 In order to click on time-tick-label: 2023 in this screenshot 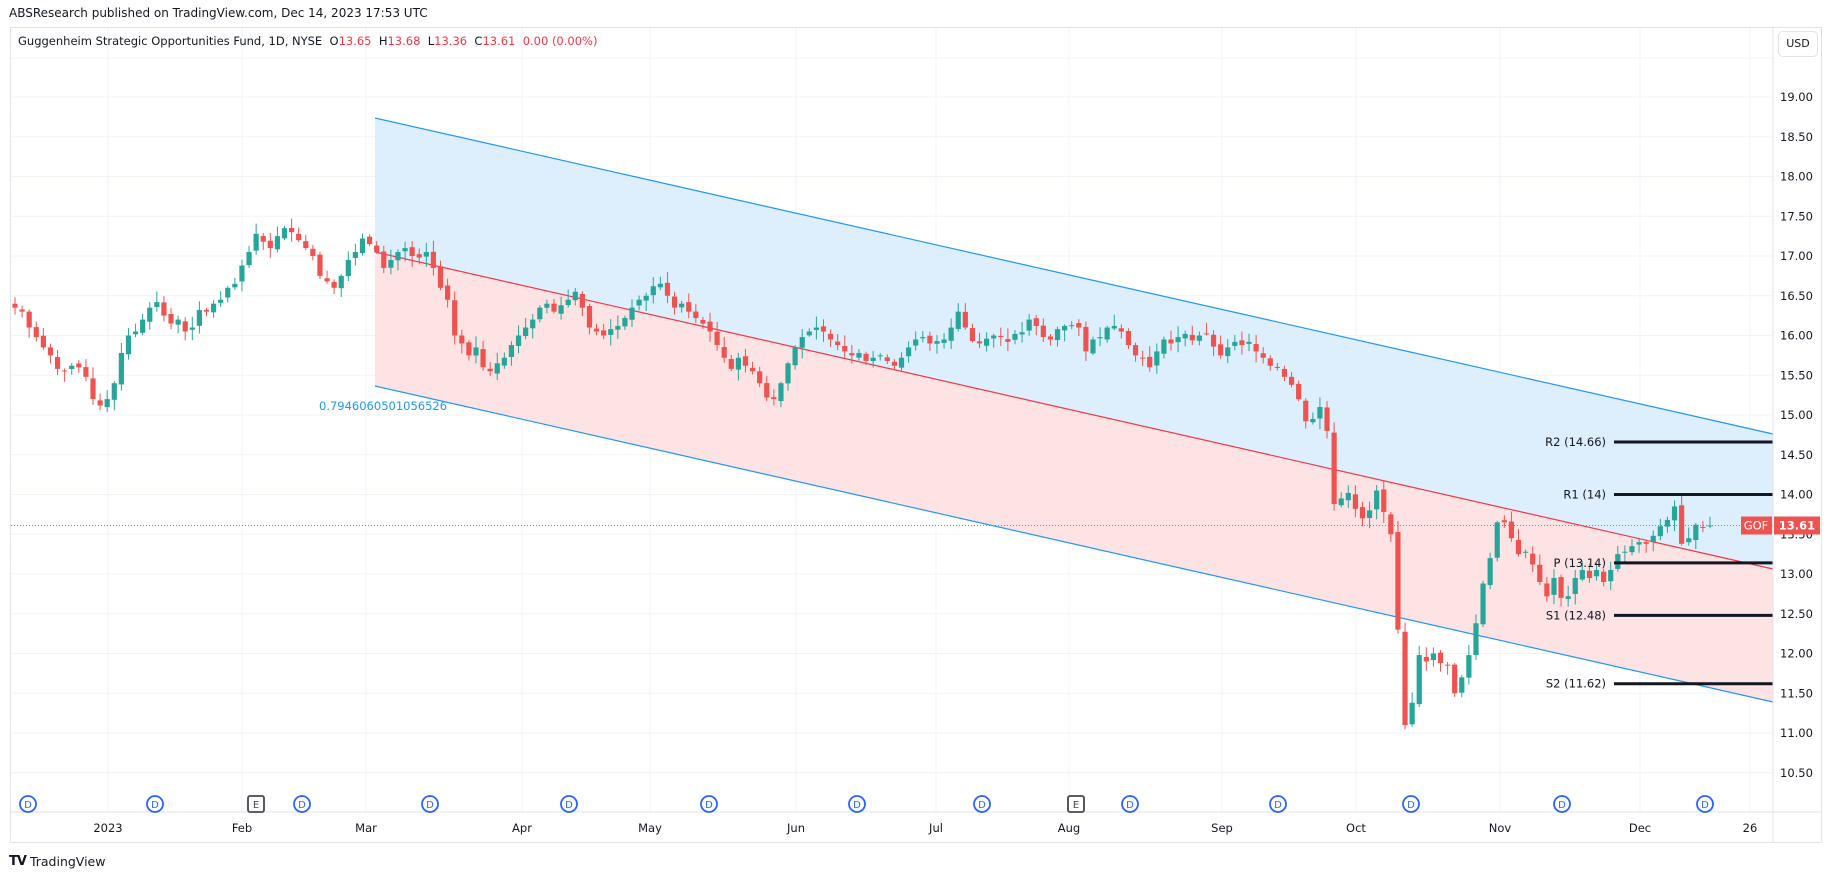, I will do `click(107, 828)`.